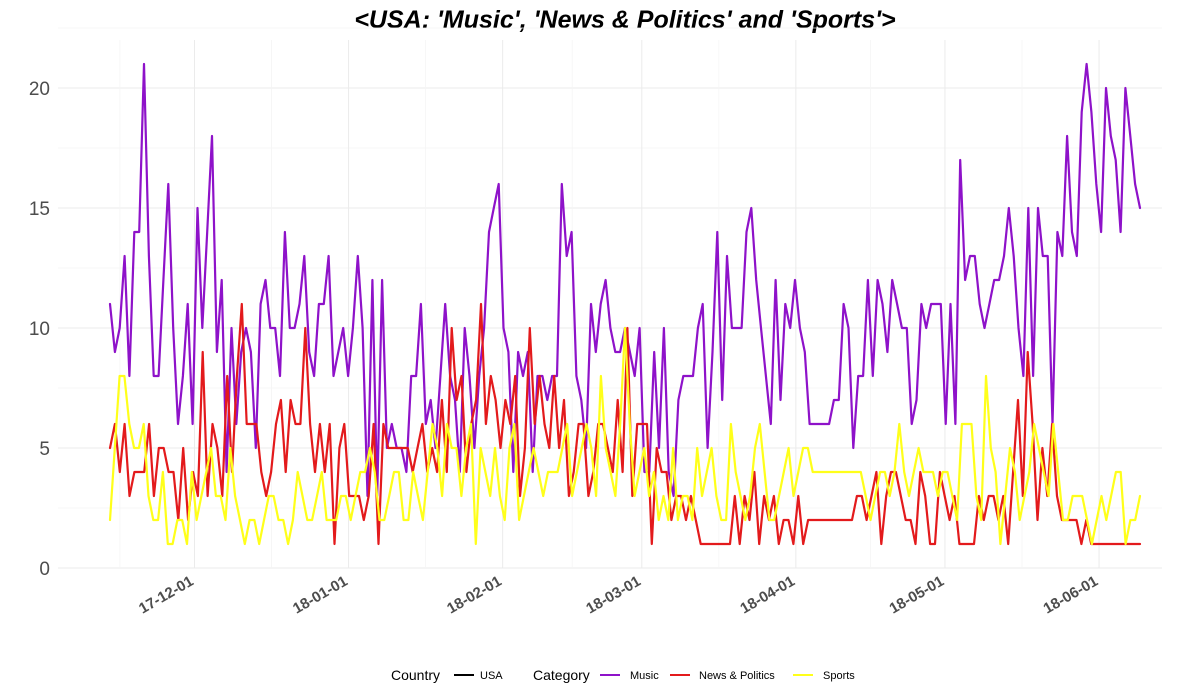  I want to click on x-tick-label: 18-01-01, so click(320, 595).